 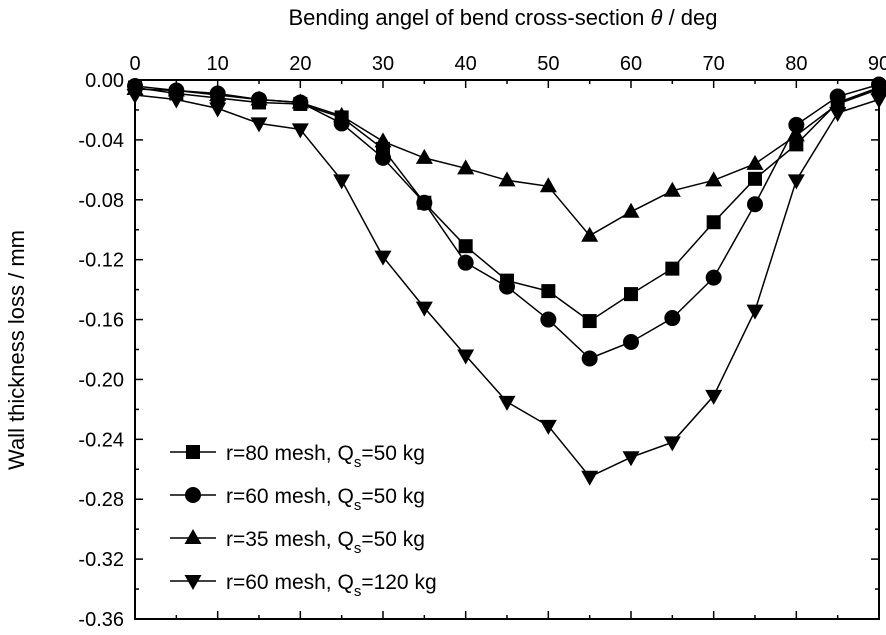 I want to click on x-axis-title-unit: / deg, so click(x=689, y=17).